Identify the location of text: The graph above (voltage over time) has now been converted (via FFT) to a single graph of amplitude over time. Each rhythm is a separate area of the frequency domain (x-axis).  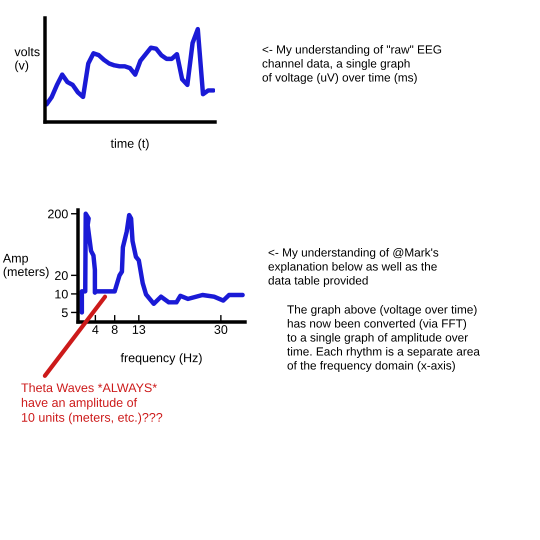
(383, 338).